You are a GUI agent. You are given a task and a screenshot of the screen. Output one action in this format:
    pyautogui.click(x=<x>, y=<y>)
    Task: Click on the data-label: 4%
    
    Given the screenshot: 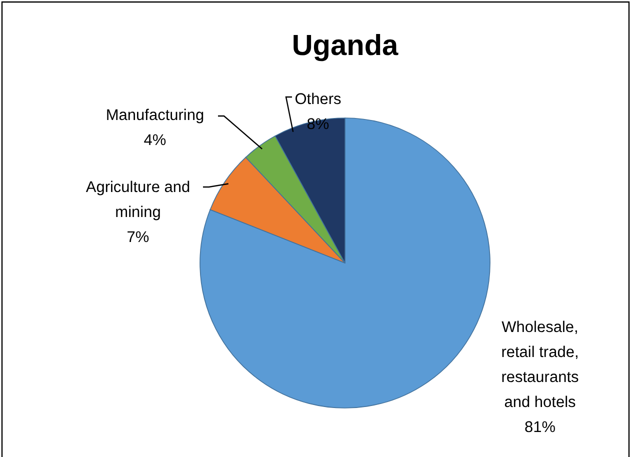 What is the action you would take?
    pyautogui.click(x=155, y=140)
    